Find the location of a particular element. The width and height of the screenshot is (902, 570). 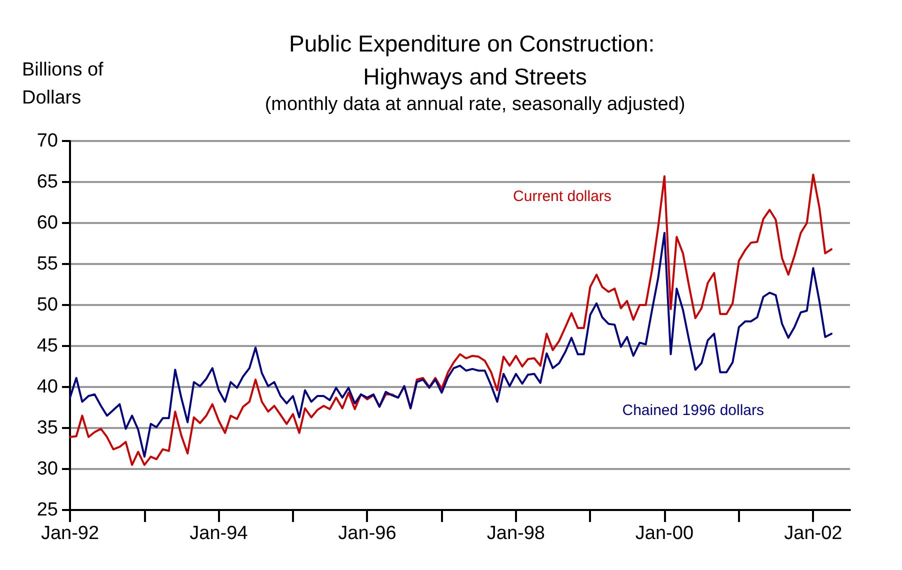

chart-title: Public Expenditure on Construction: Highways and Streets is located at coordinates (475, 60).